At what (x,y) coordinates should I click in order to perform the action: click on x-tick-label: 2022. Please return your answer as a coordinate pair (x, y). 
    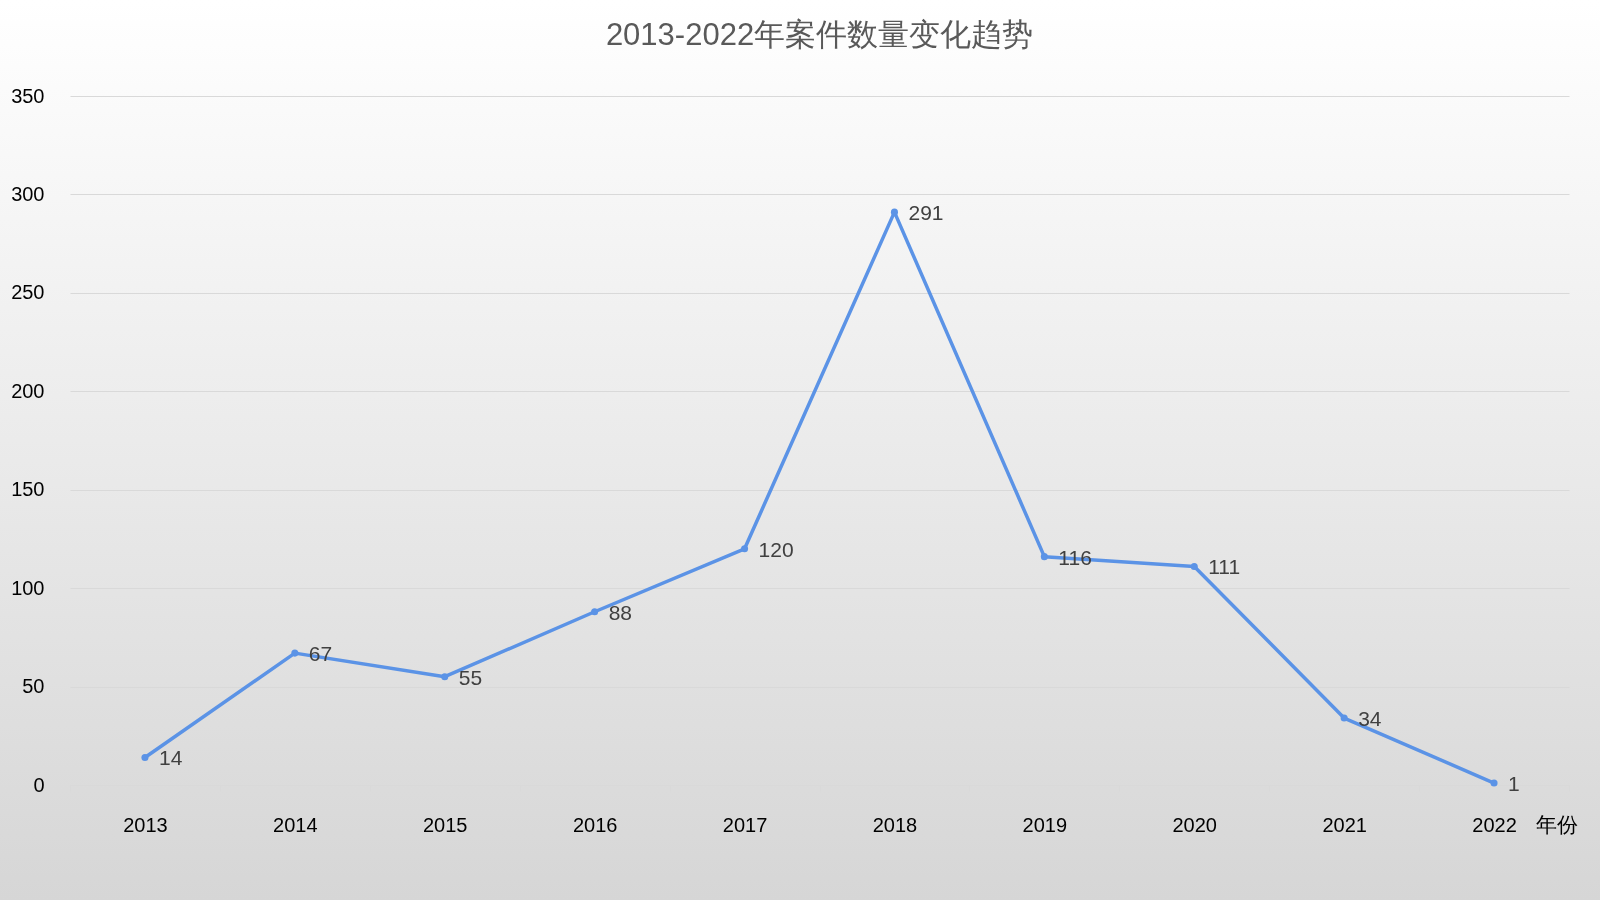
    Looking at the image, I should click on (1494, 824).